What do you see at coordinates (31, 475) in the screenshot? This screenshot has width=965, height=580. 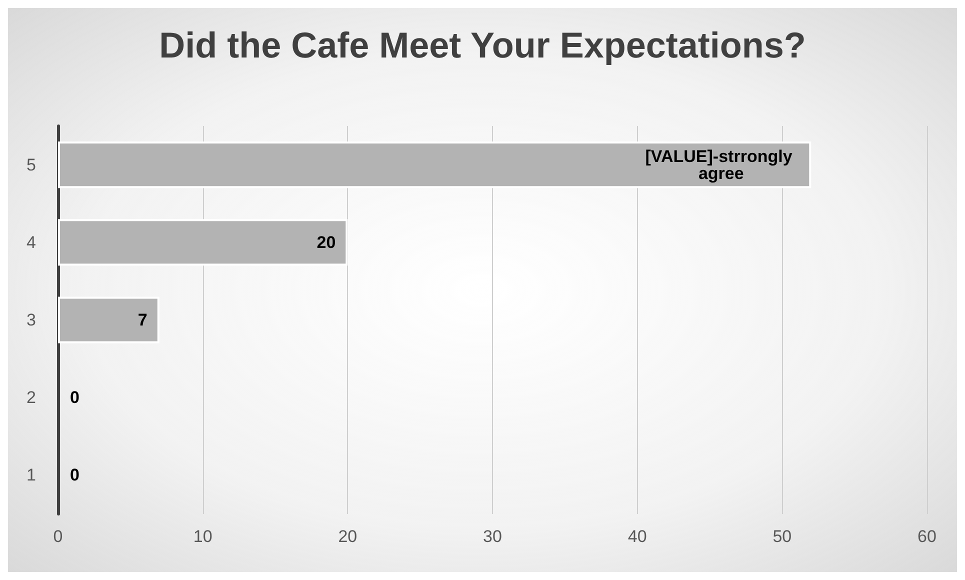 I see `y-tick-label: 1` at bounding box center [31, 475].